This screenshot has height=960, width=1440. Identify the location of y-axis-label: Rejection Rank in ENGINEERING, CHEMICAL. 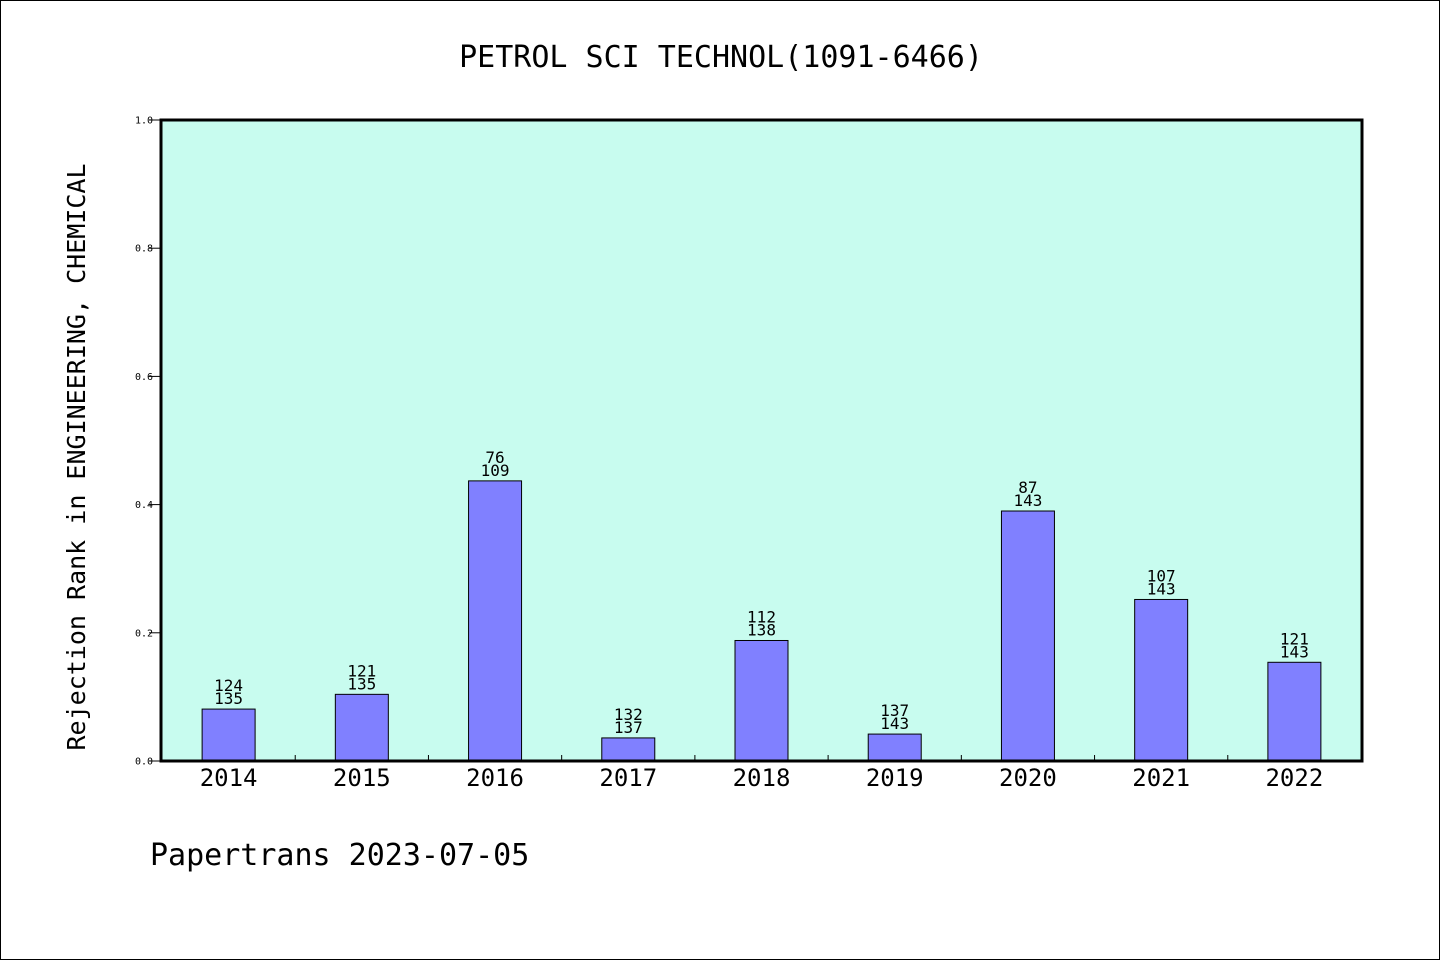
(76, 457).